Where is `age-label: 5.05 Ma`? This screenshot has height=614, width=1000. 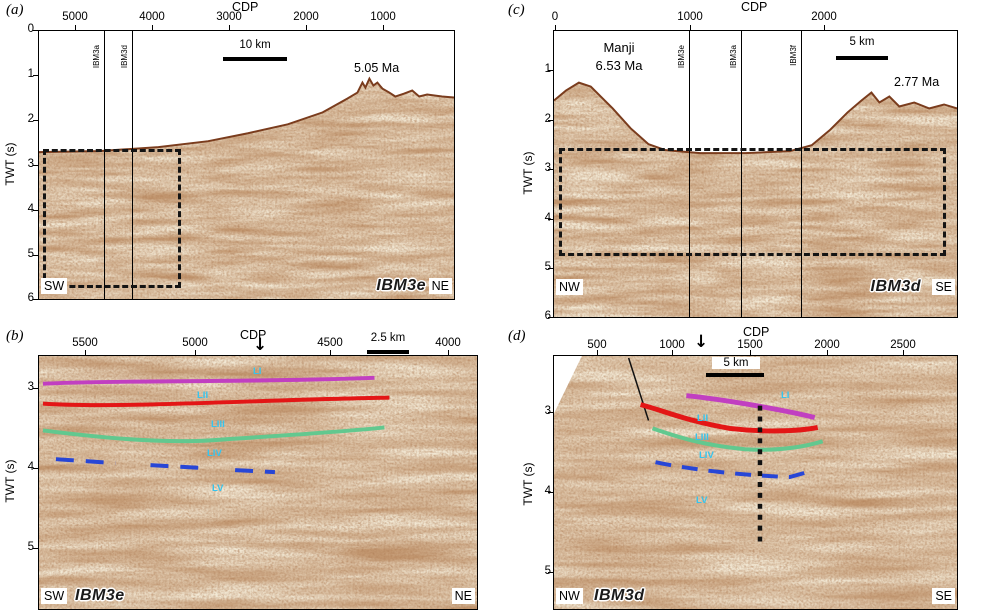 age-label: 5.05 Ma is located at coordinates (377, 68).